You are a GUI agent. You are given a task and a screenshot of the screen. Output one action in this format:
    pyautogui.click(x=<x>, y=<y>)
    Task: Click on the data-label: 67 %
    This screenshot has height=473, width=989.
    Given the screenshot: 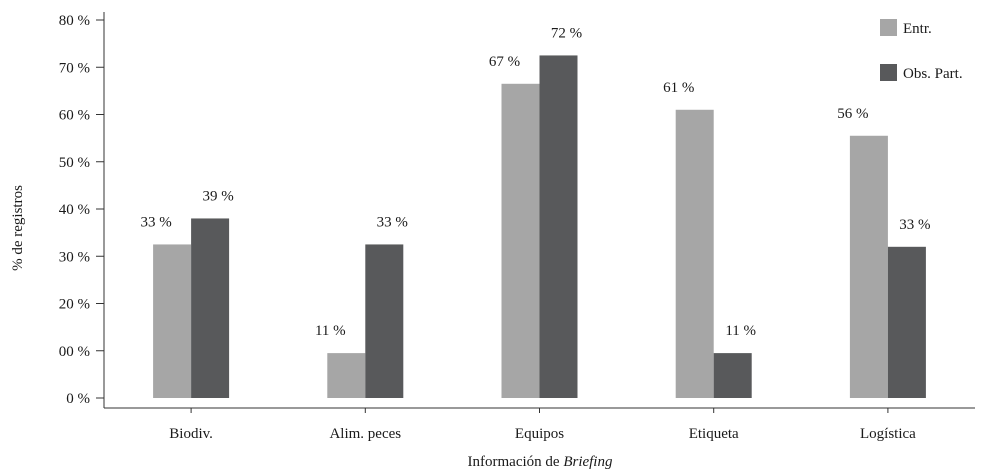 What is the action you would take?
    pyautogui.click(x=504, y=62)
    